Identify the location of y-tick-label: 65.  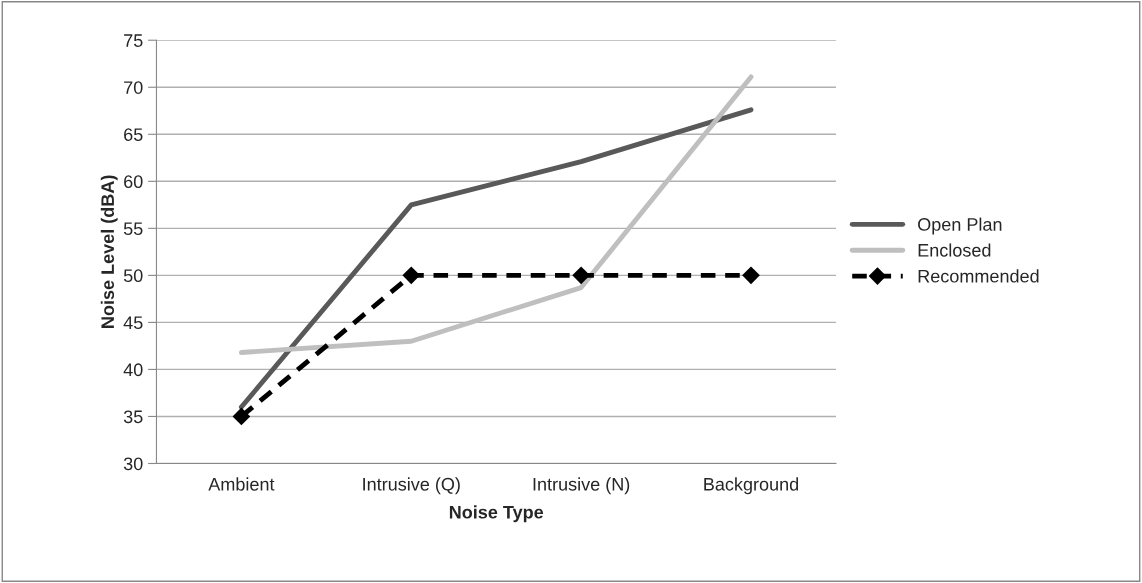
(133, 134).